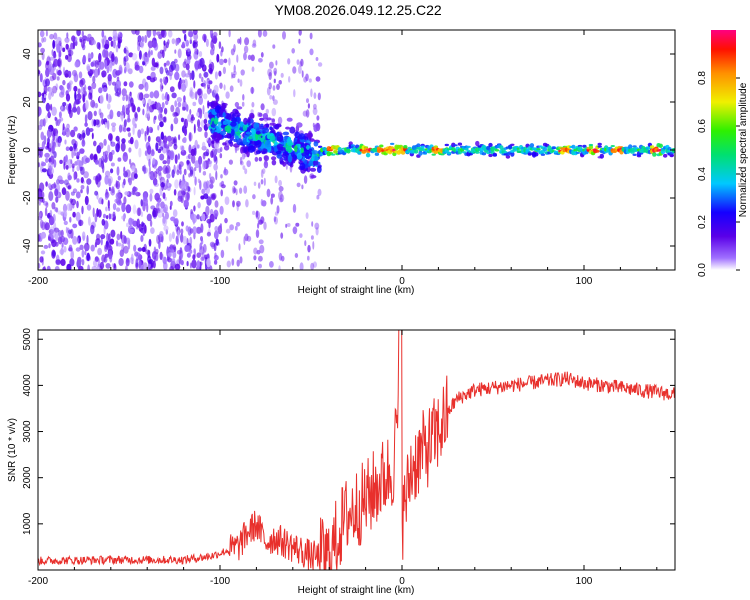 This screenshot has height=600, width=750. What do you see at coordinates (402, 581) in the screenshot?
I see `snr-xtick-label: 0` at bounding box center [402, 581].